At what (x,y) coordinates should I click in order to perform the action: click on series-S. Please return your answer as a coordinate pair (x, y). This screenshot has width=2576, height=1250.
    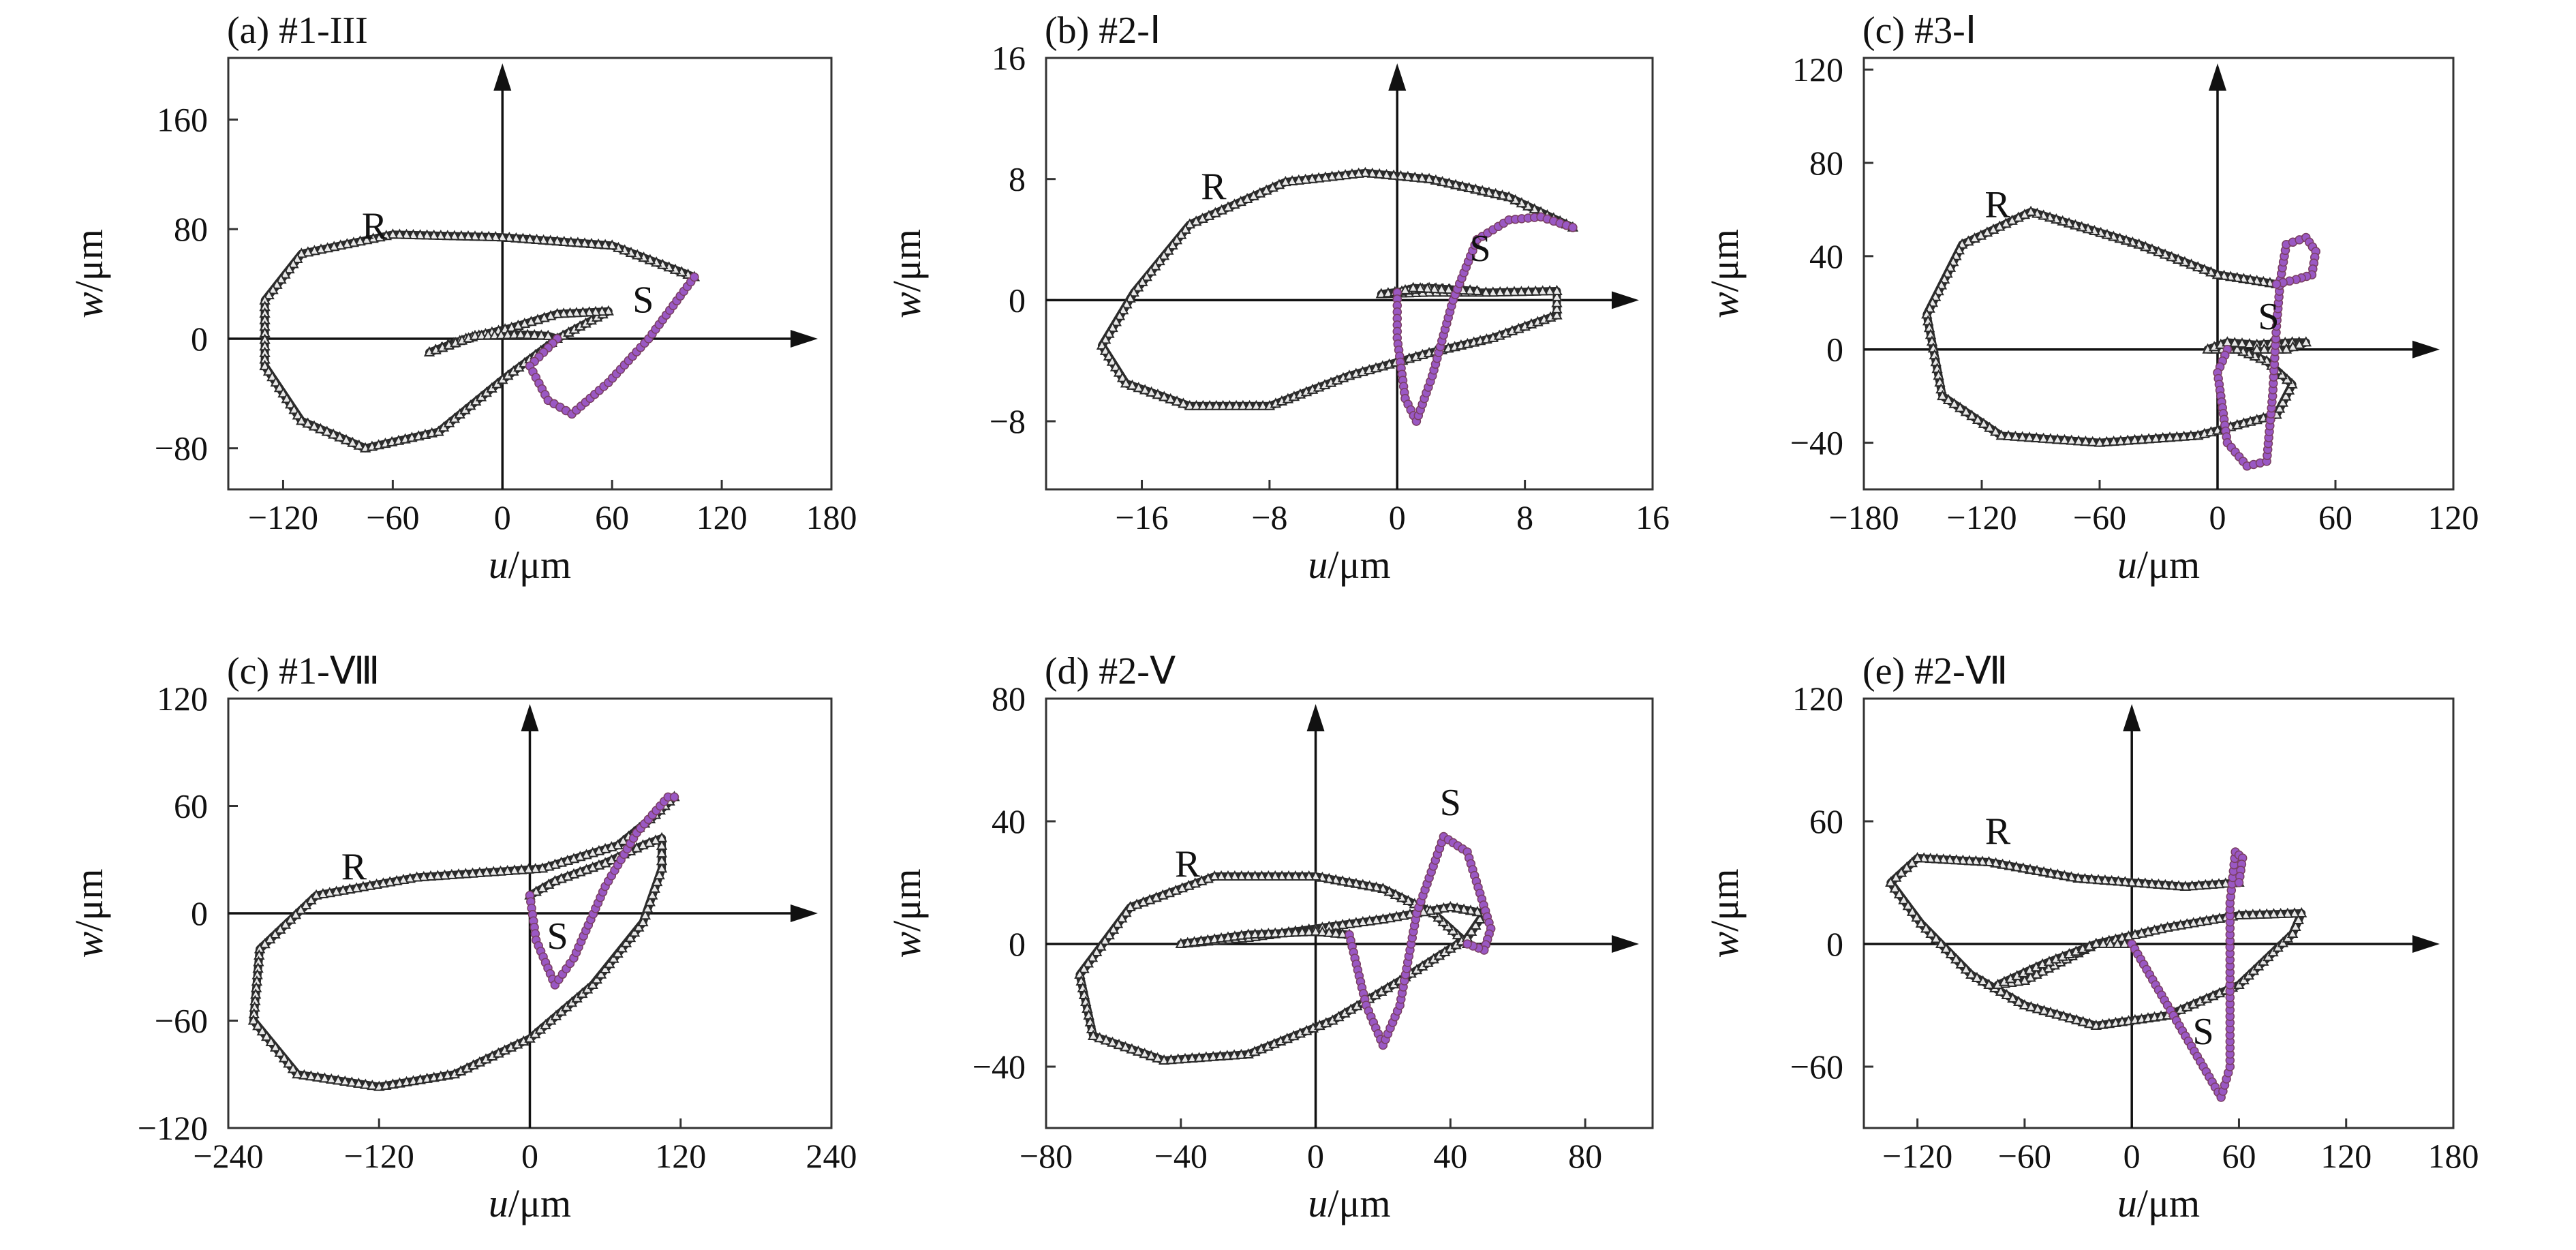
    Looking at the image, I should click on (612, 345).